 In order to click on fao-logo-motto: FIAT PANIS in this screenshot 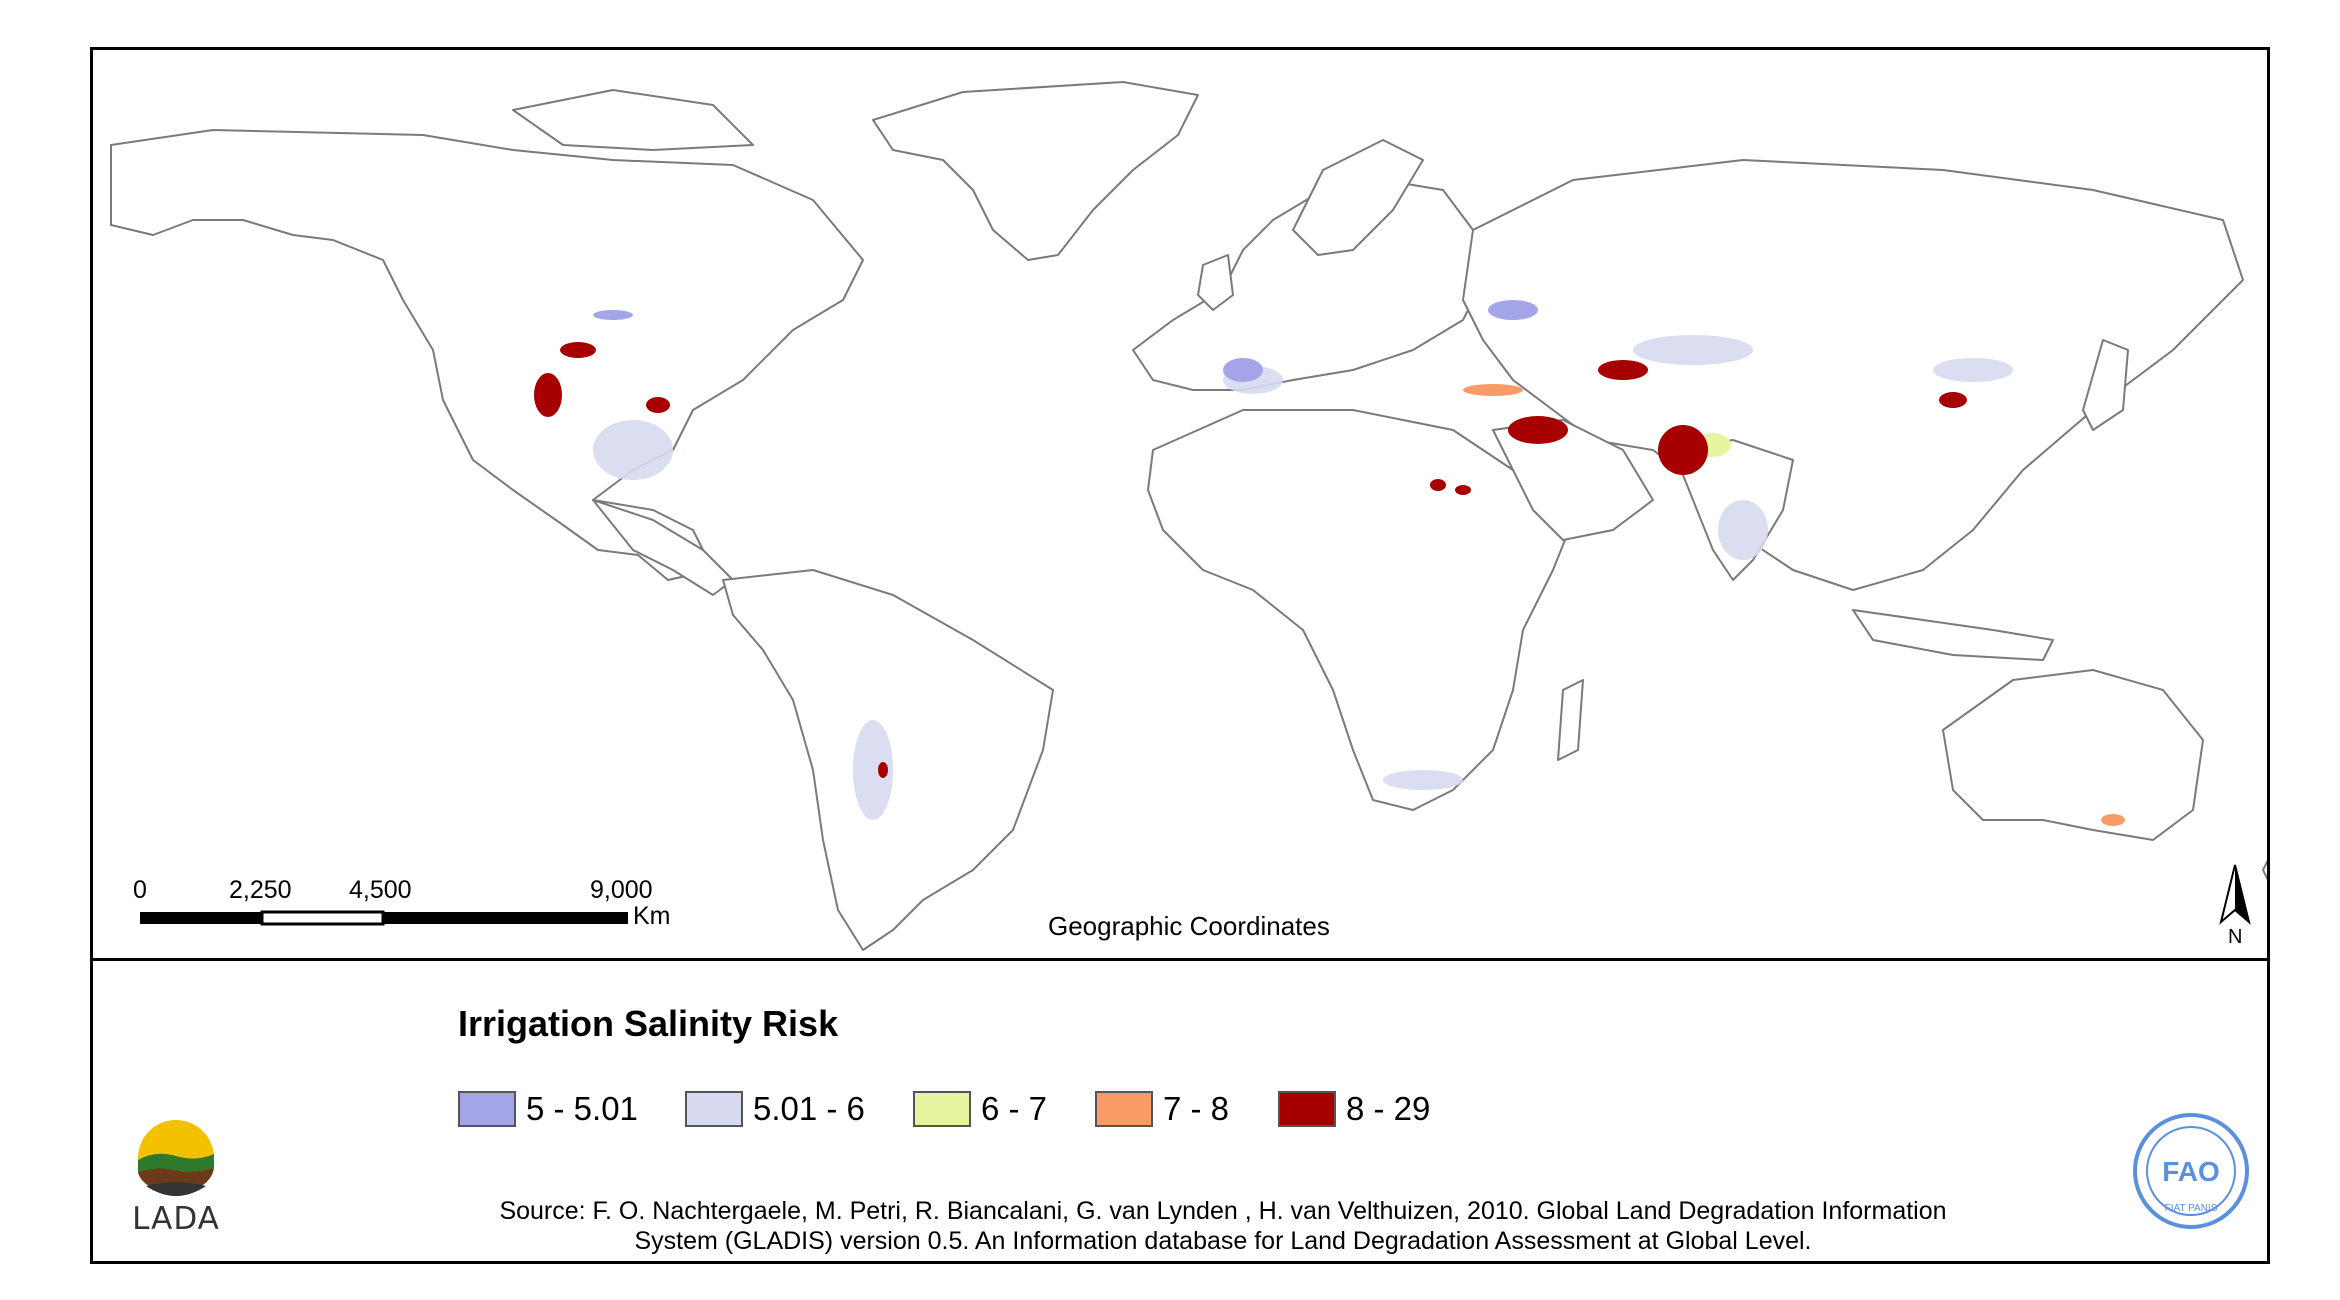, I will do `click(2191, 1208)`.